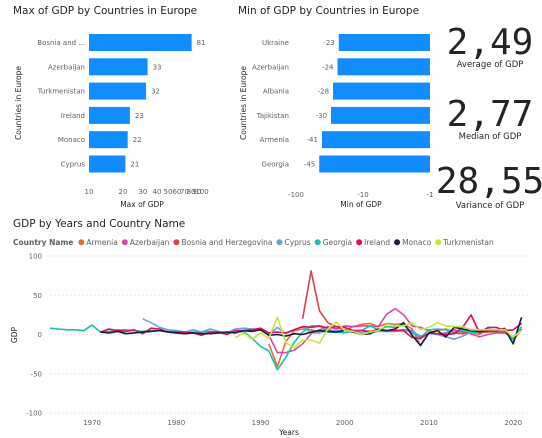  What do you see at coordinates (201, 43) in the screenshot?
I see `max-gdp-data-label: 81` at bounding box center [201, 43].